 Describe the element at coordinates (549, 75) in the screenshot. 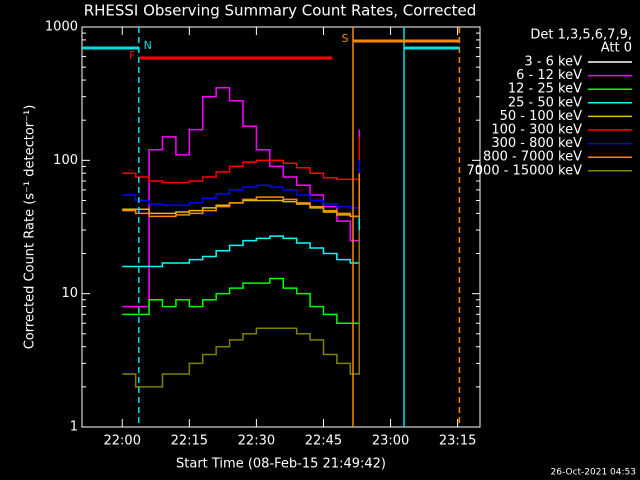

I see `legend-label: 6 - 12 keV` at that location.